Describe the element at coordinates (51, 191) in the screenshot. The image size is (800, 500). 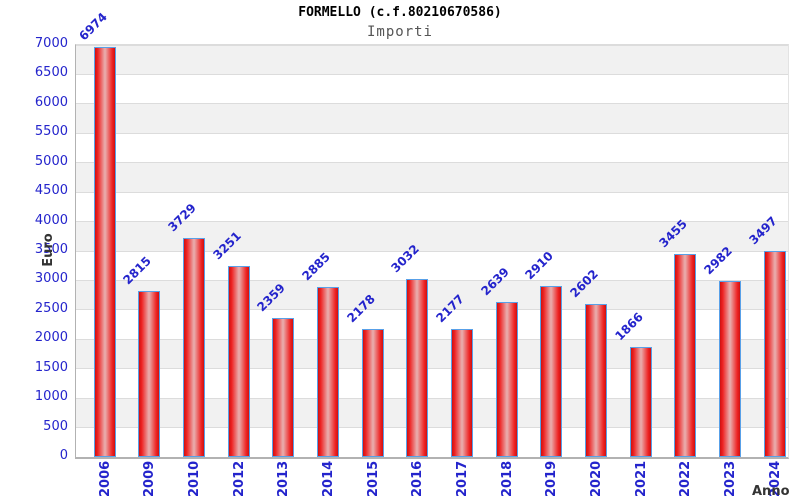
I see `y-tick-label: 4500` at that location.